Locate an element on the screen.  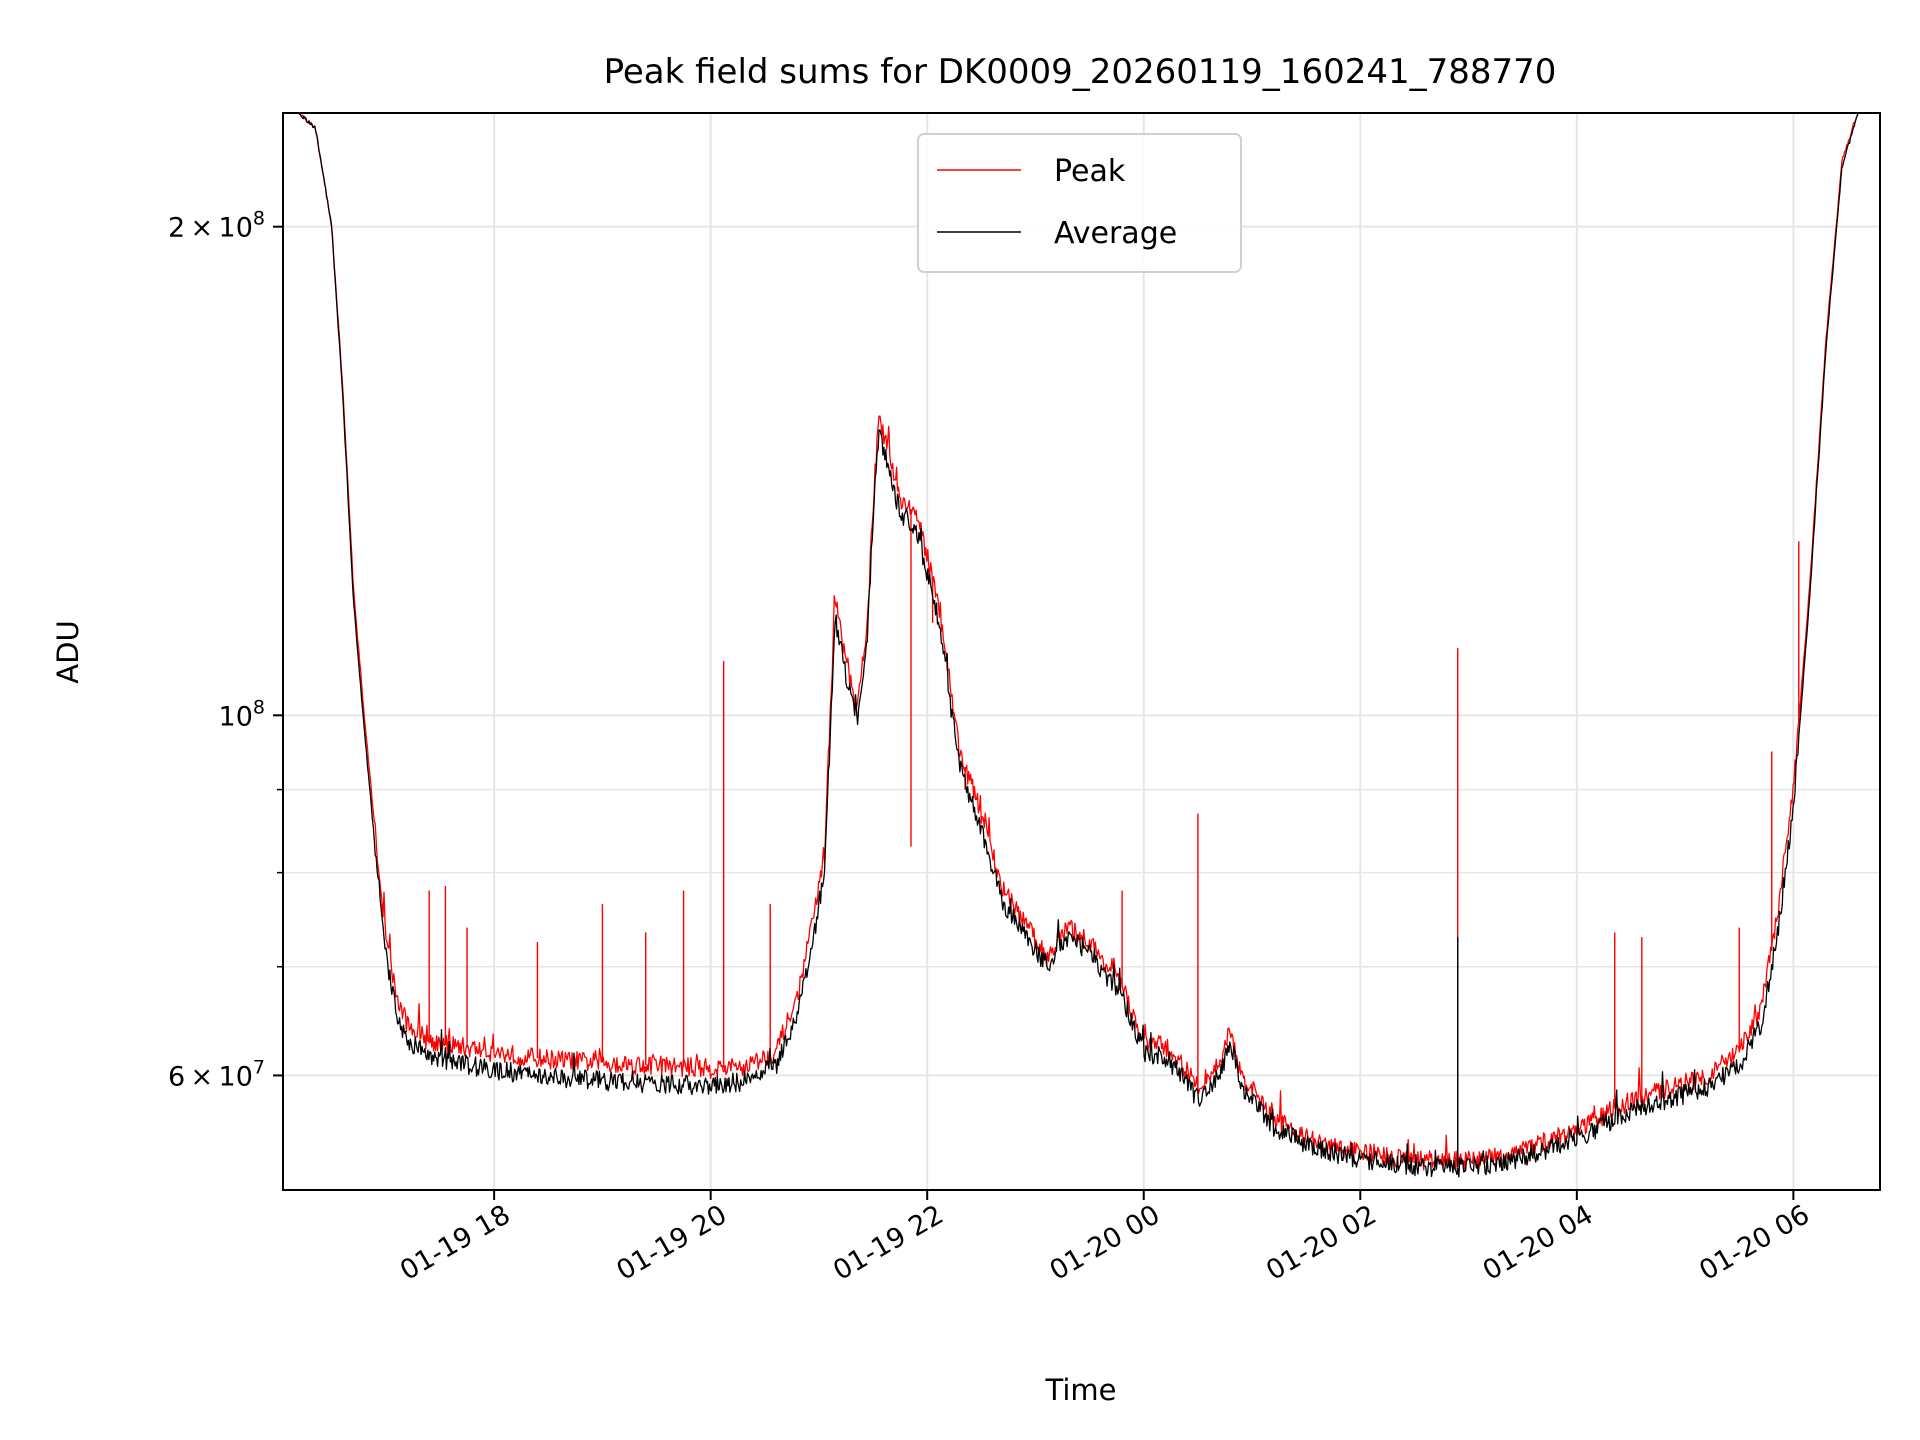
legend-box is located at coordinates (1079, 203).